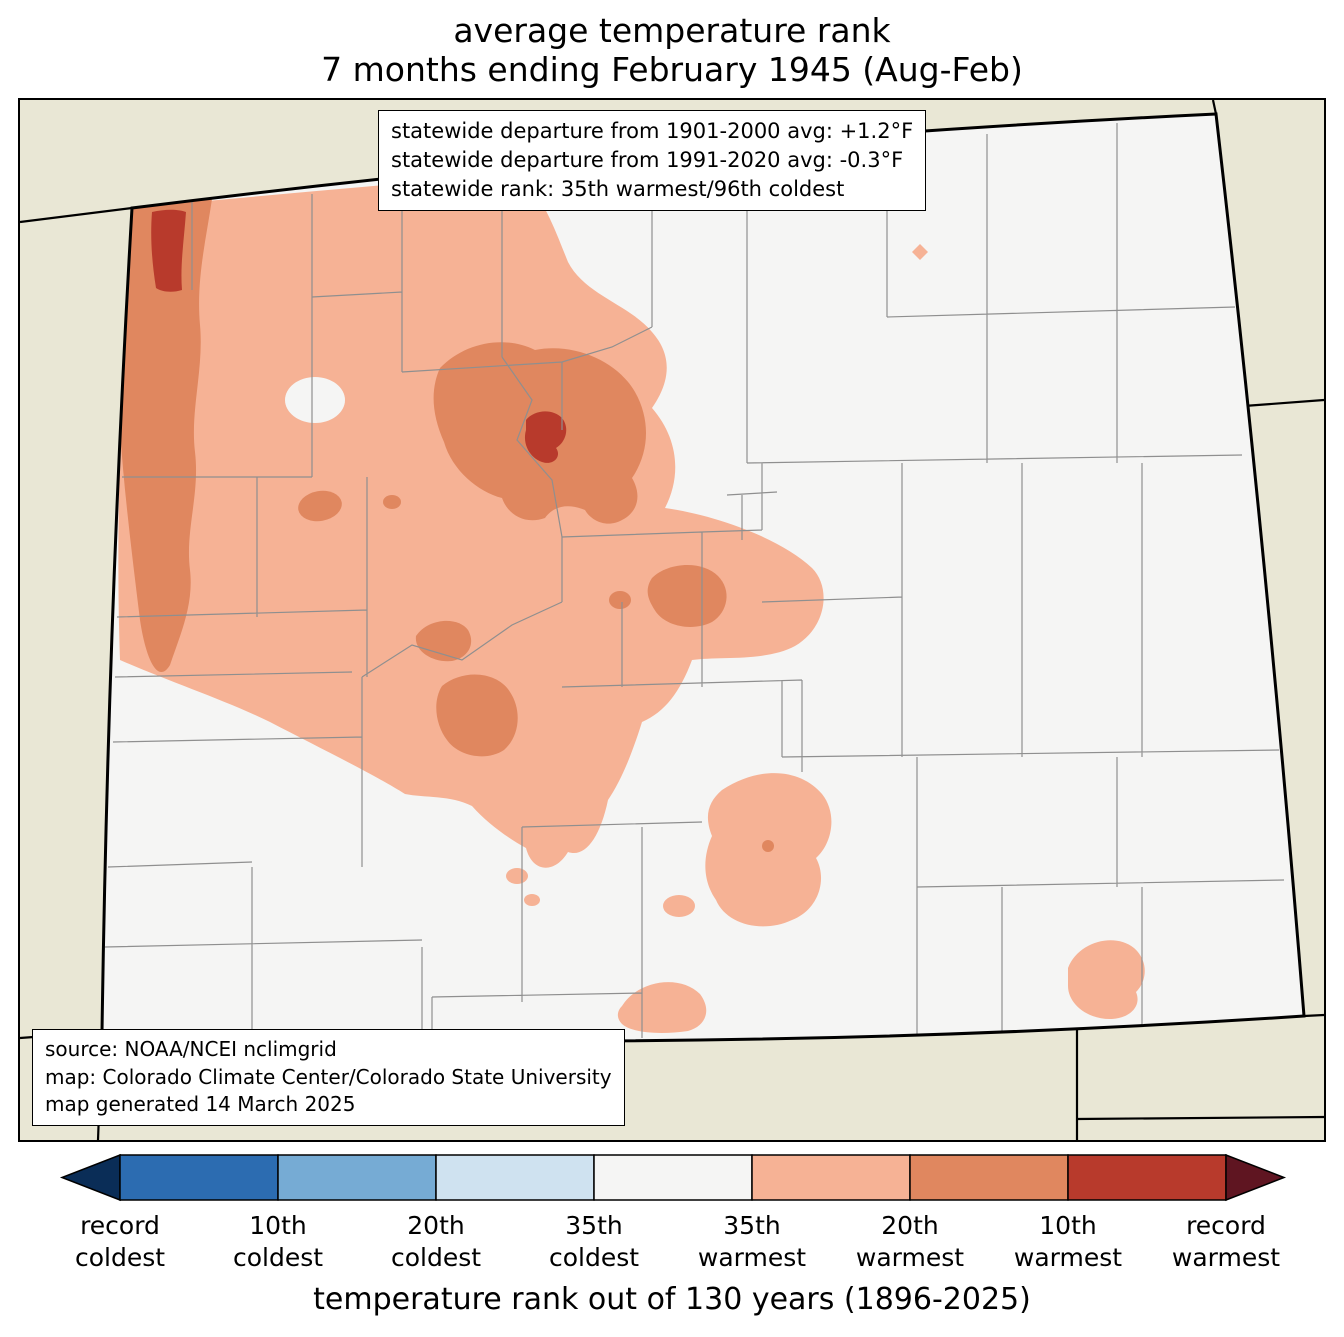  What do you see at coordinates (90, 1177) in the screenshot?
I see `colorbar-arrow-record-coldest` at bounding box center [90, 1177].